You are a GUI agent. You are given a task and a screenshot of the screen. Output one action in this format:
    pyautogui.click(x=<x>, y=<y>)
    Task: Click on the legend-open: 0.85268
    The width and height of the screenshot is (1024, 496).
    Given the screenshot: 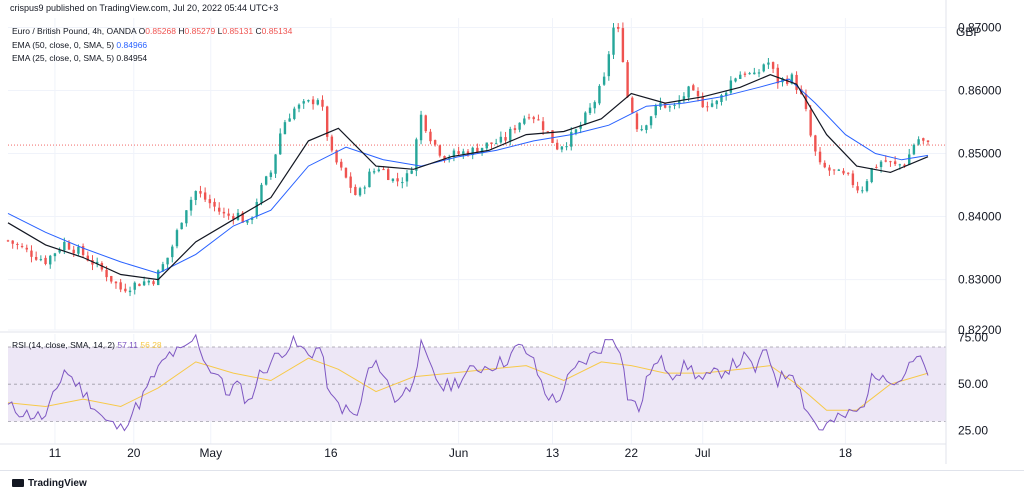 What is the action you would take?
    pyautogui.click(x=160, y=31)
    